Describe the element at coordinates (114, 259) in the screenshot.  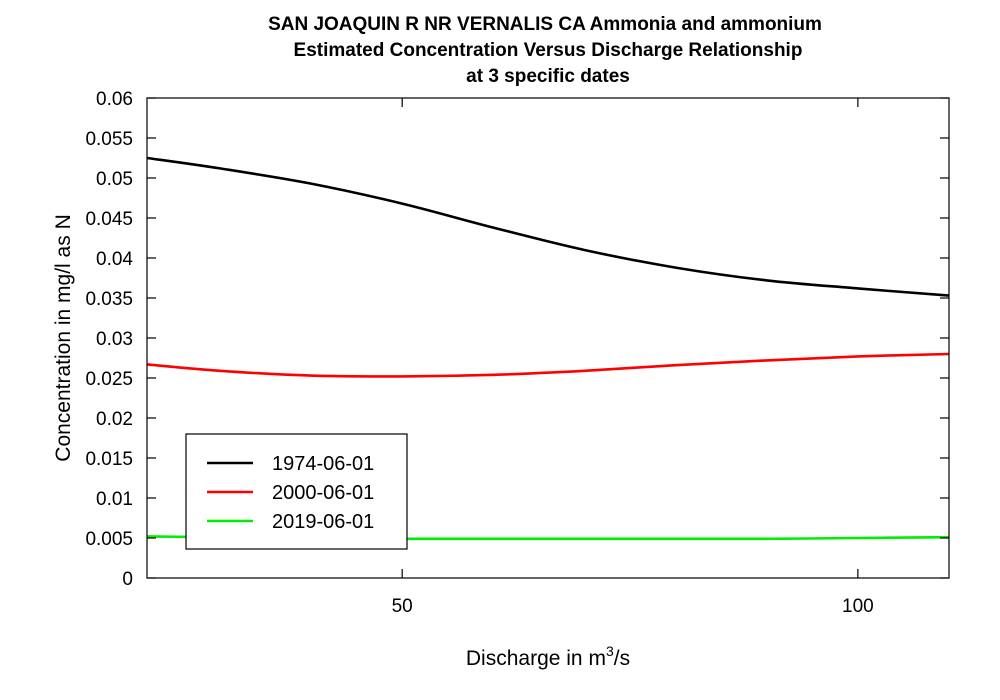
I see `y-tick-label: 0.04` at that location.